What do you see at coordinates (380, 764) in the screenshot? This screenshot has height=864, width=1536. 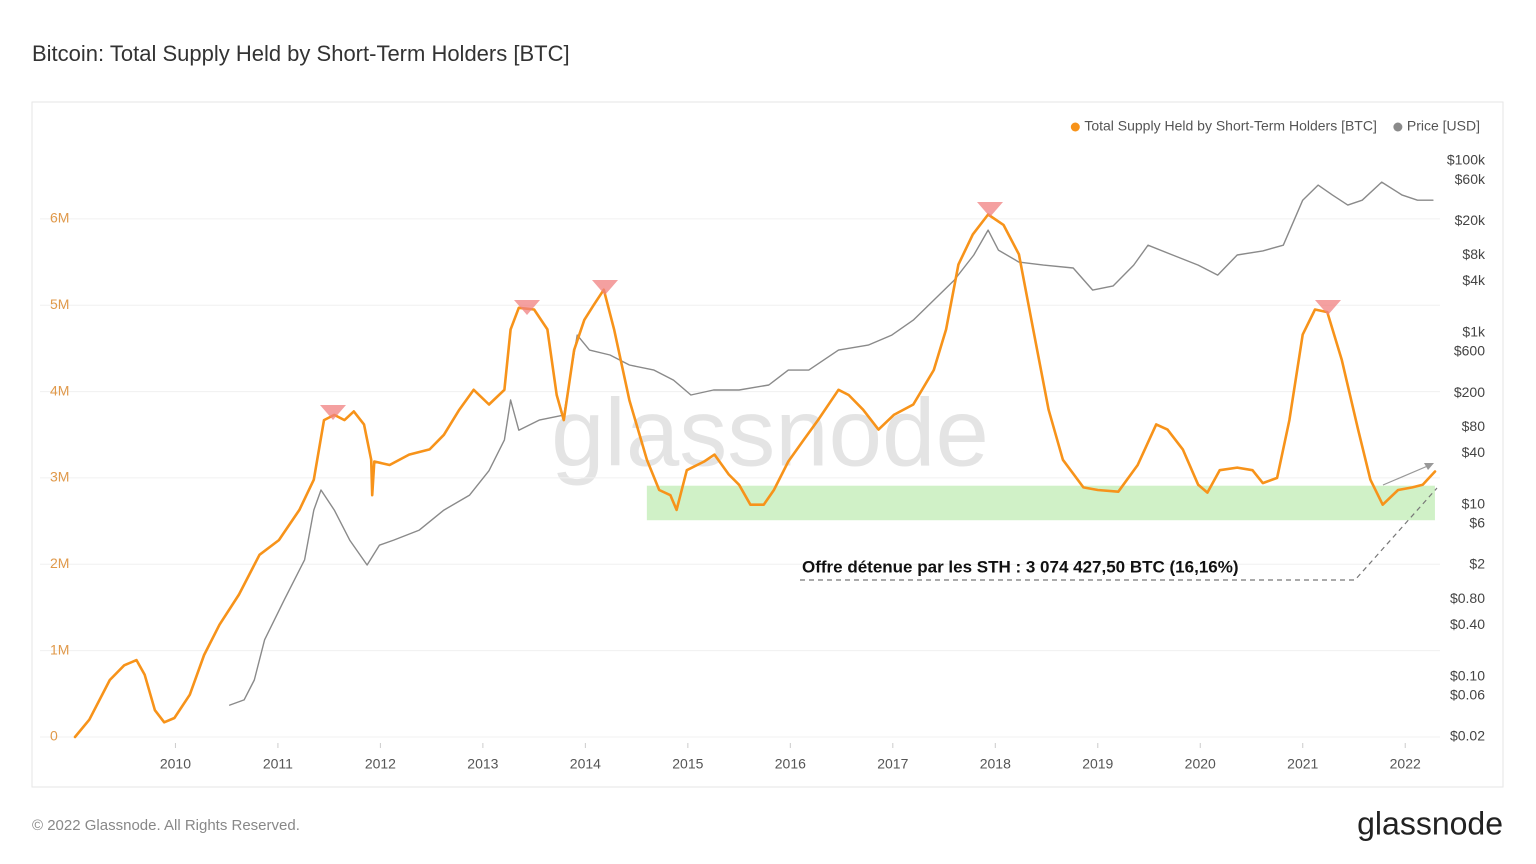 I see `x-tick-label: 2012` at bounding box center [380, 764].